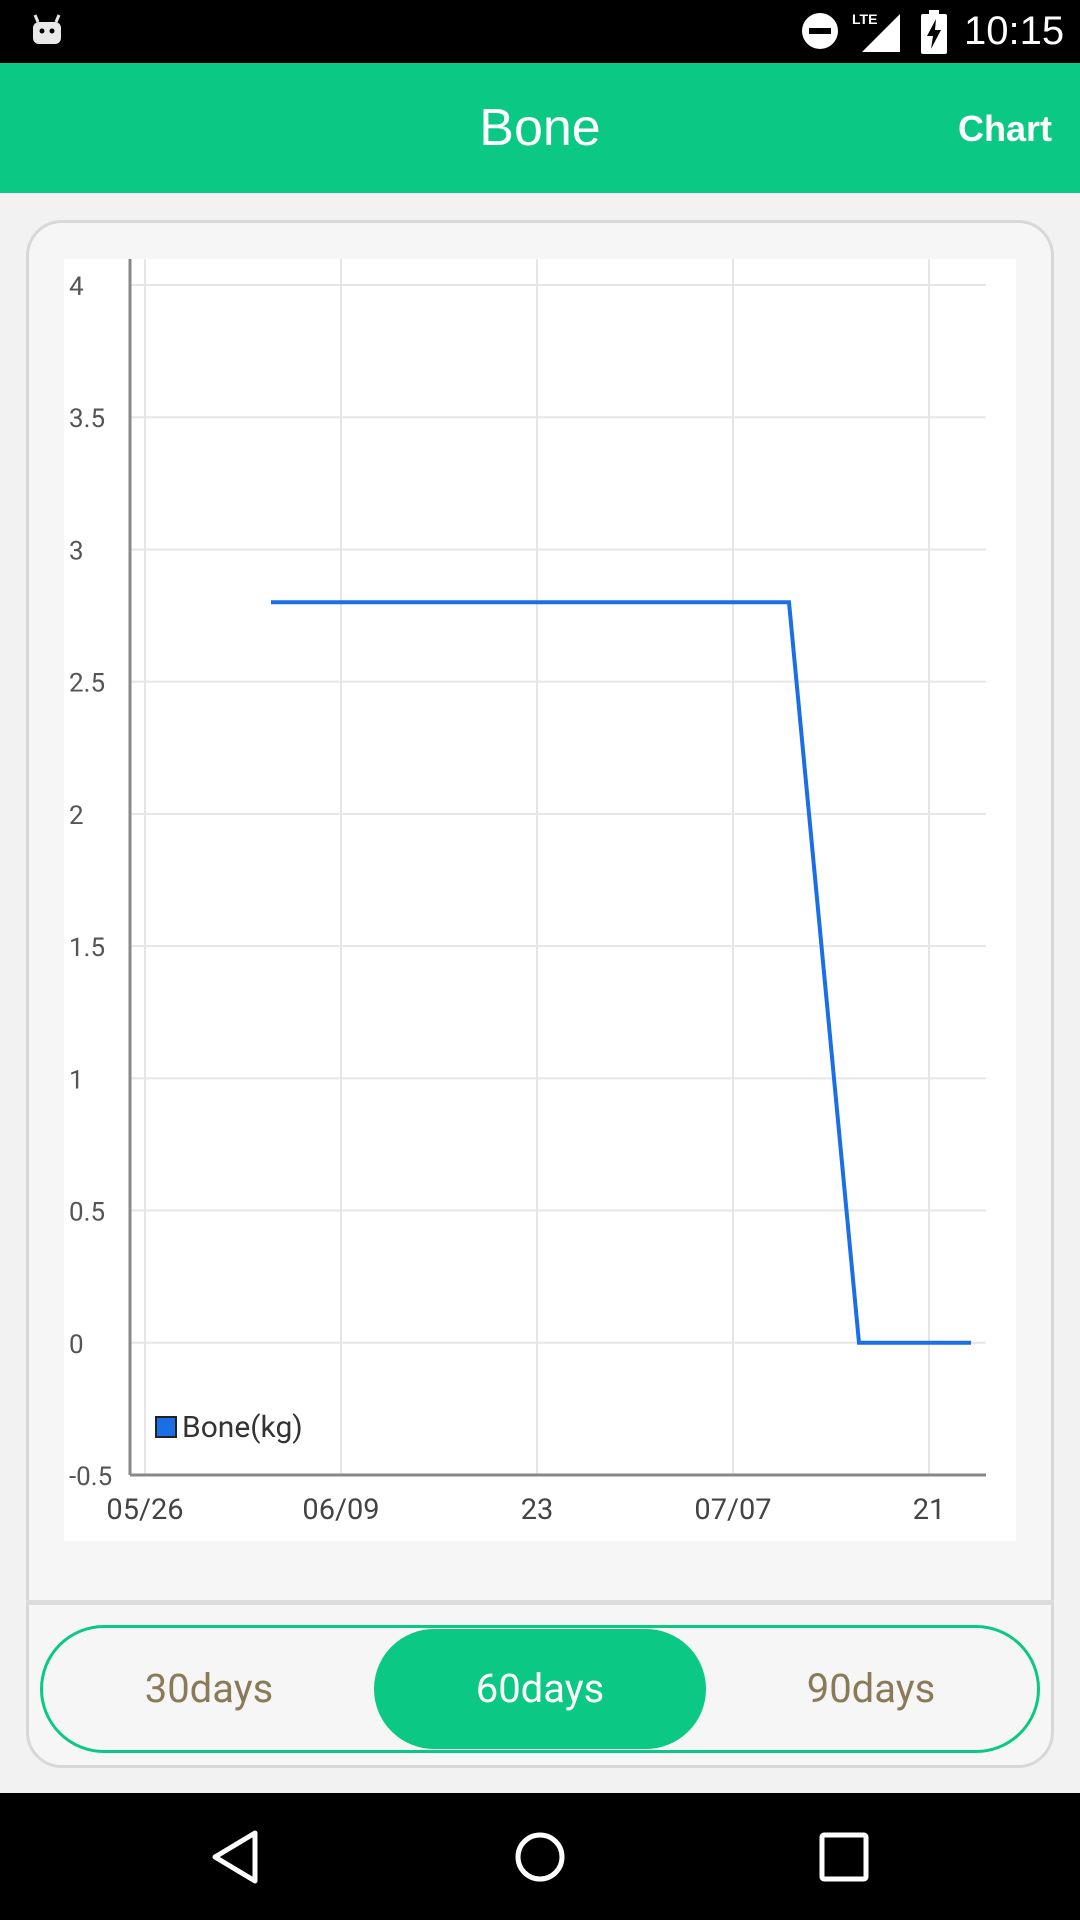 The image size is (1080, 1920). I want to click on battery-charging-icon, so click(934, 32).